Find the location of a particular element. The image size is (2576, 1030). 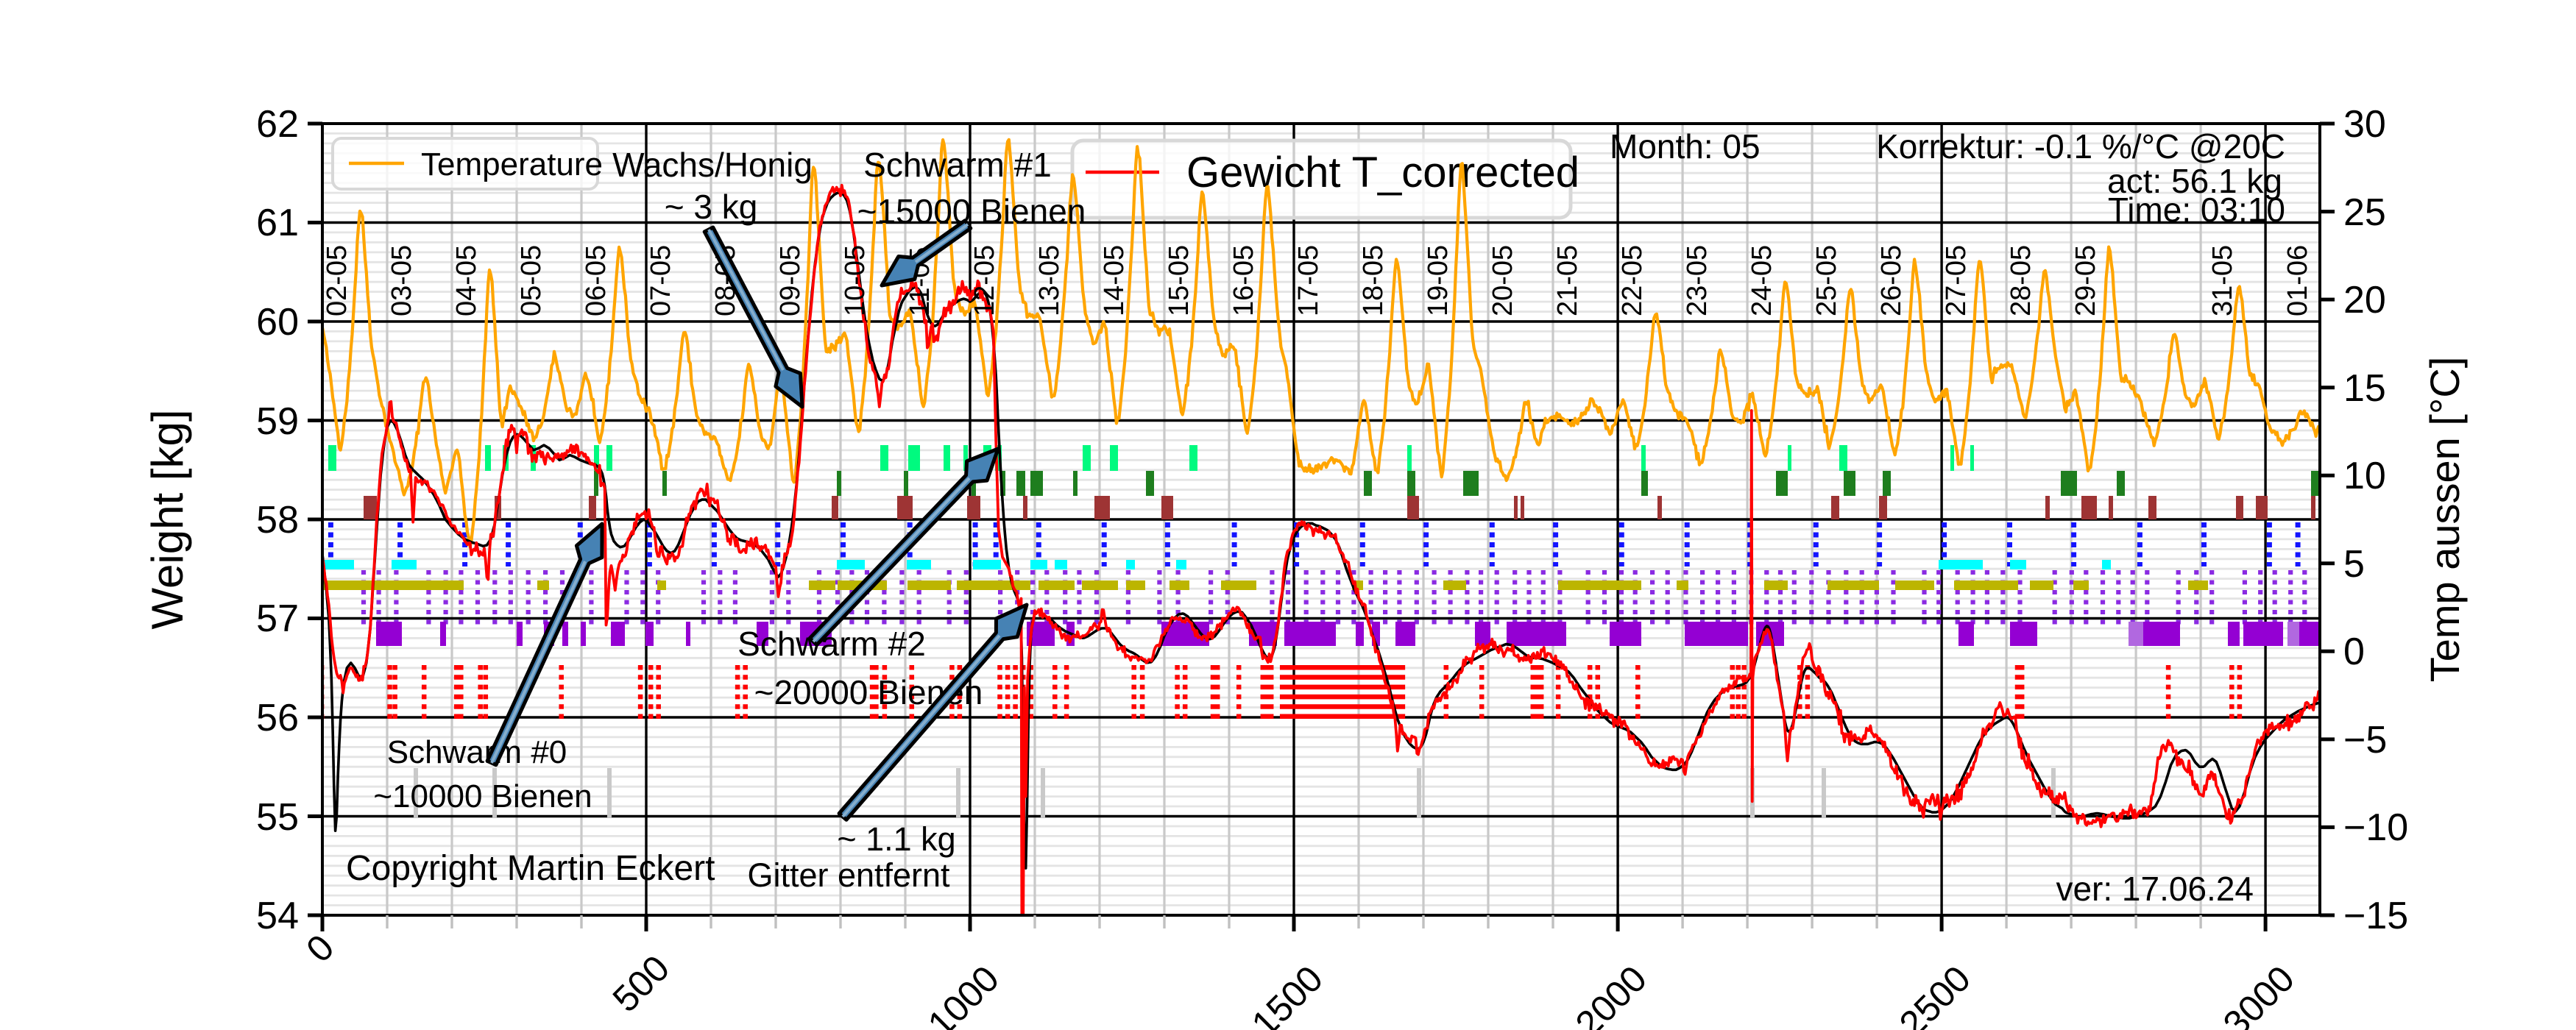

svg-text: 25-05 is located at coordinates (1827, 281).